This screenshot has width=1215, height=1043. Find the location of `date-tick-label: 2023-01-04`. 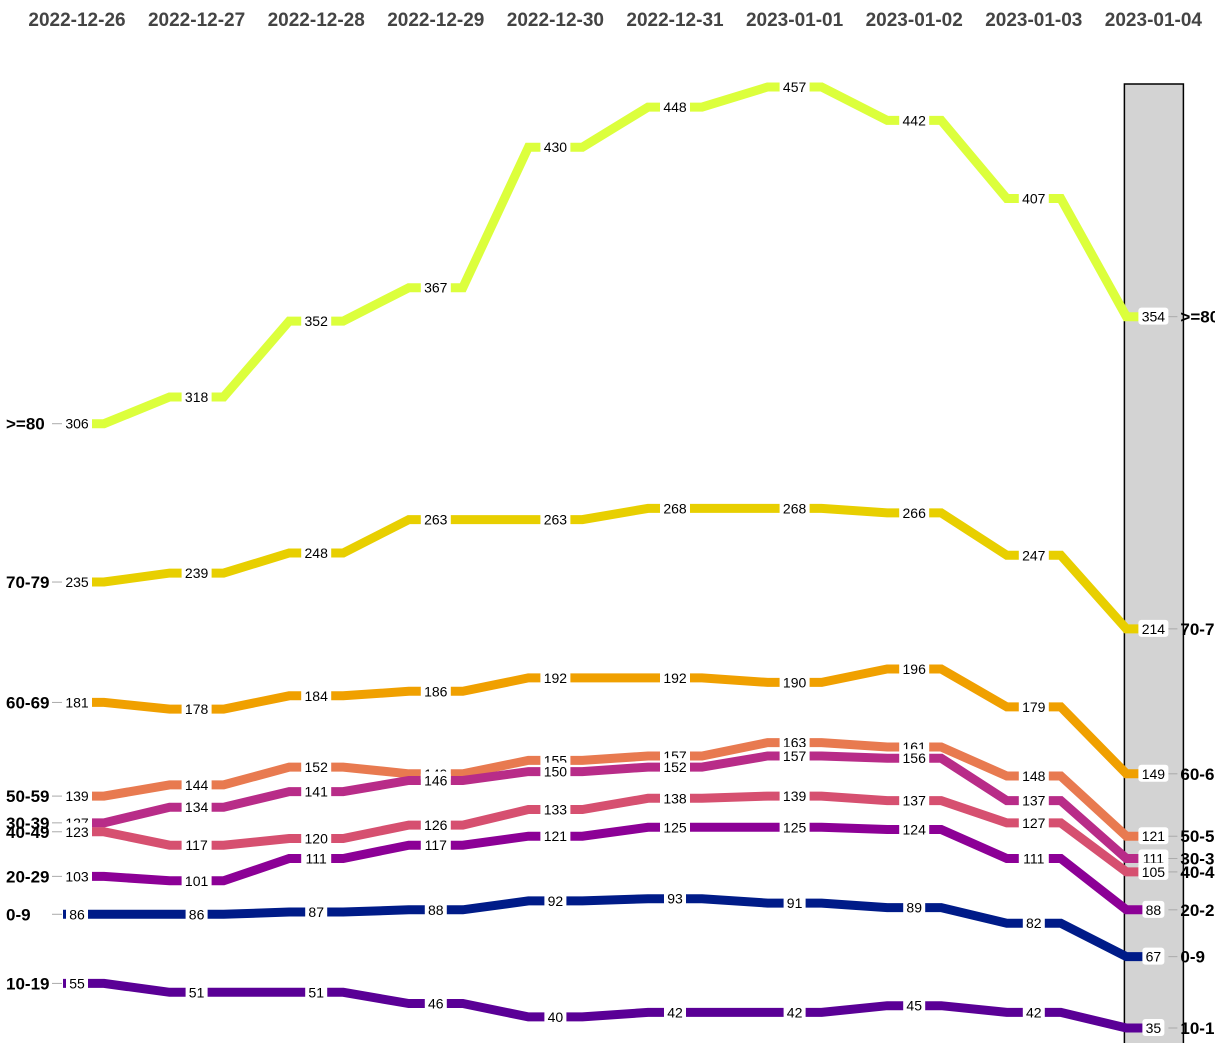

date-tick-label: 2023-01-04 is located at coordinates (1154, 20).